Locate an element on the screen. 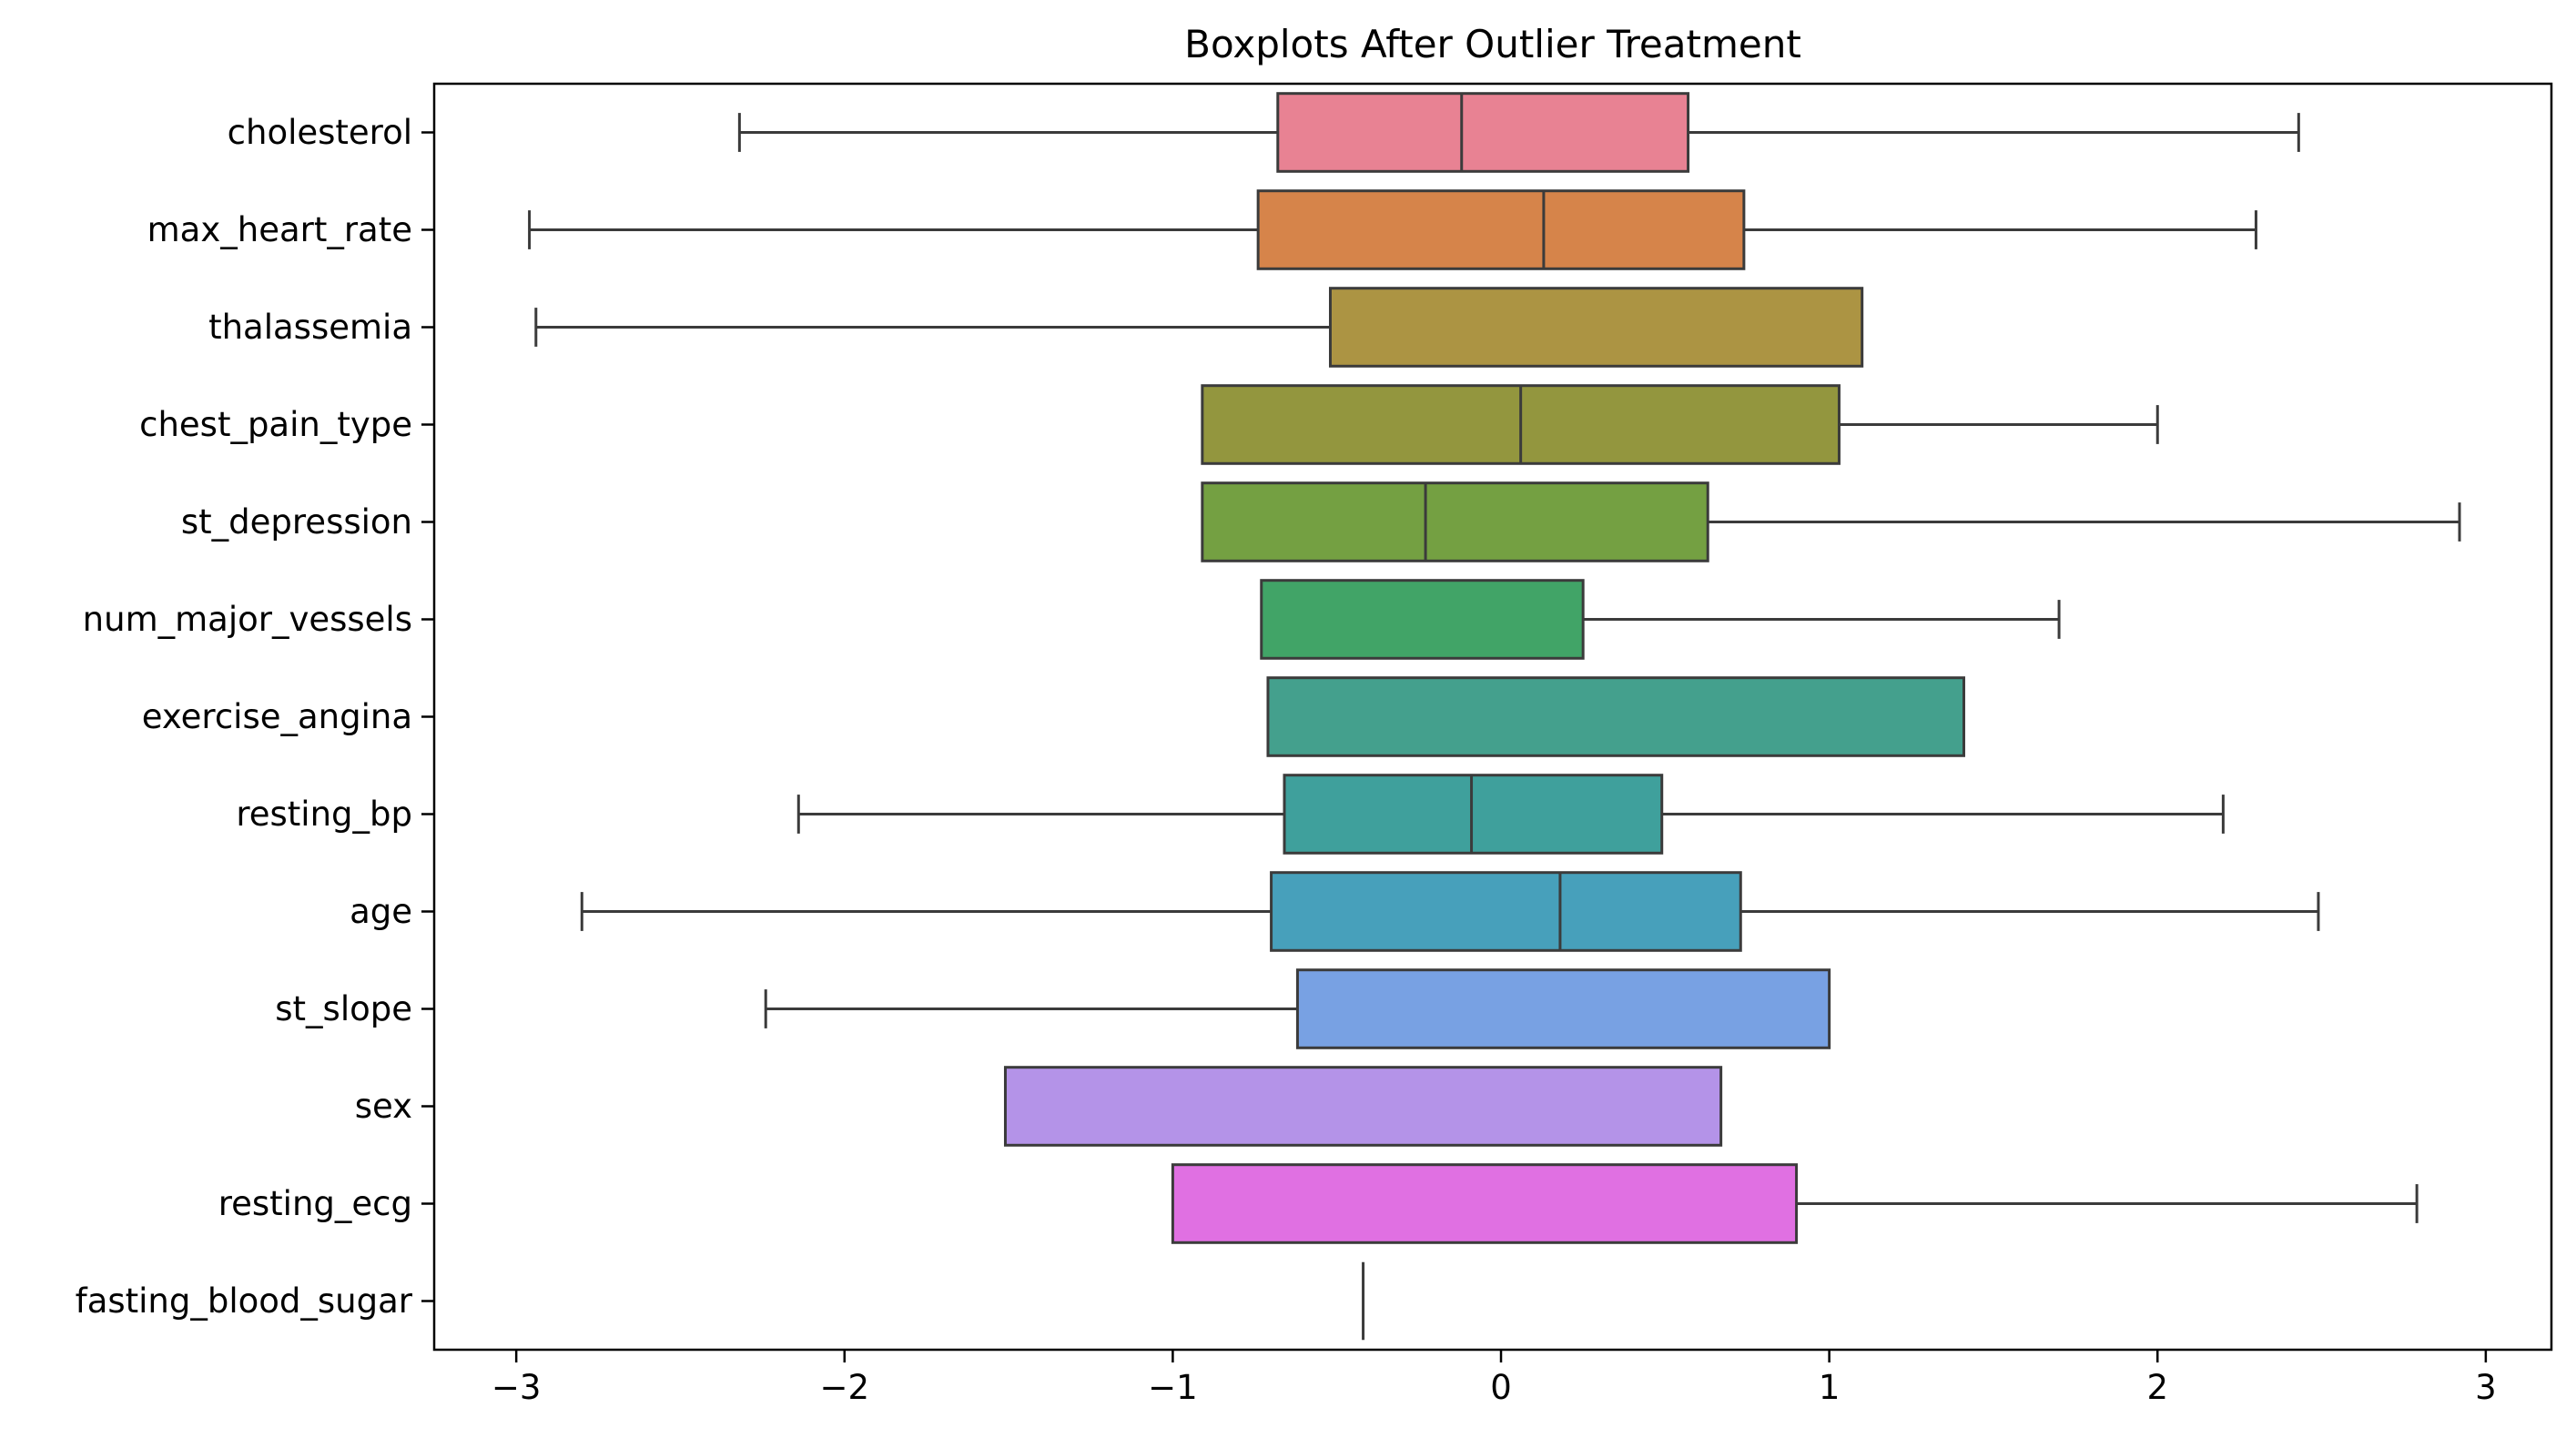  ytick-label: exercise_angina is located at coordinates (277, 716).